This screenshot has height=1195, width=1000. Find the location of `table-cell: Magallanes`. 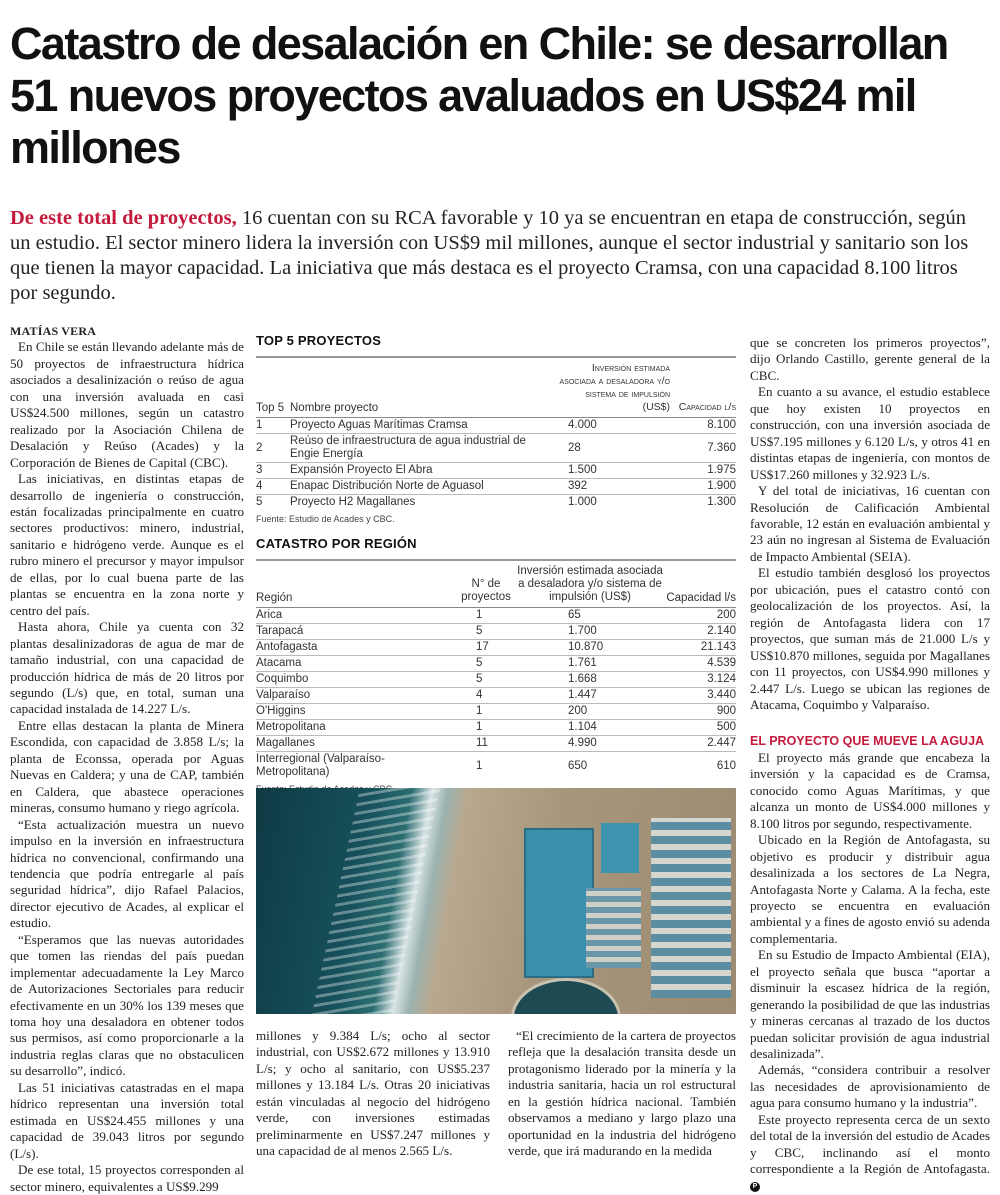

table-cell: Magallanes is located at coordinates (356, 743).